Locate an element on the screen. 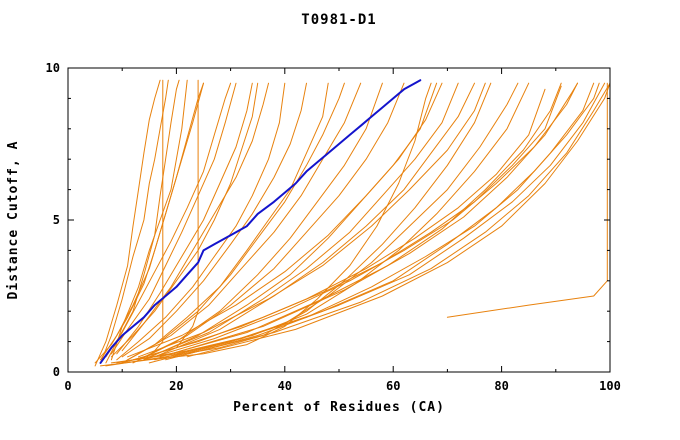 This screenshot has height=440, width=680. x-tick-label: 60 is located at coordinates (393, 386).